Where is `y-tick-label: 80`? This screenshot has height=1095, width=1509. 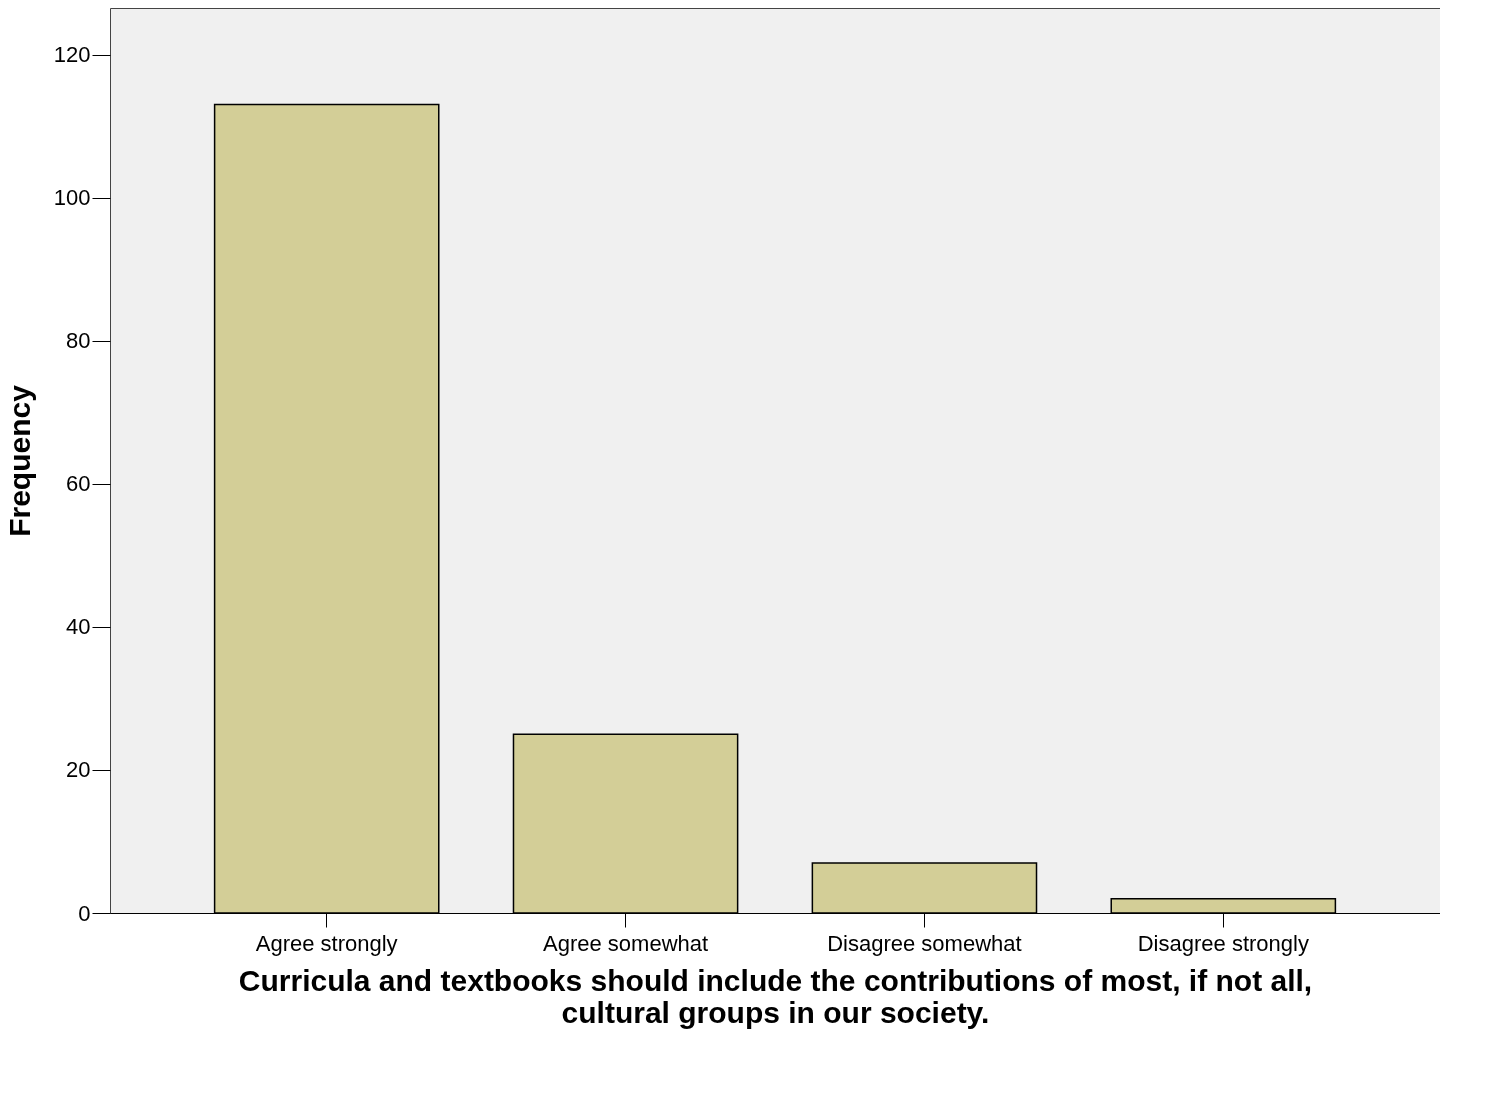
y-tick-label: 80 is located at coordinates (78, 341).